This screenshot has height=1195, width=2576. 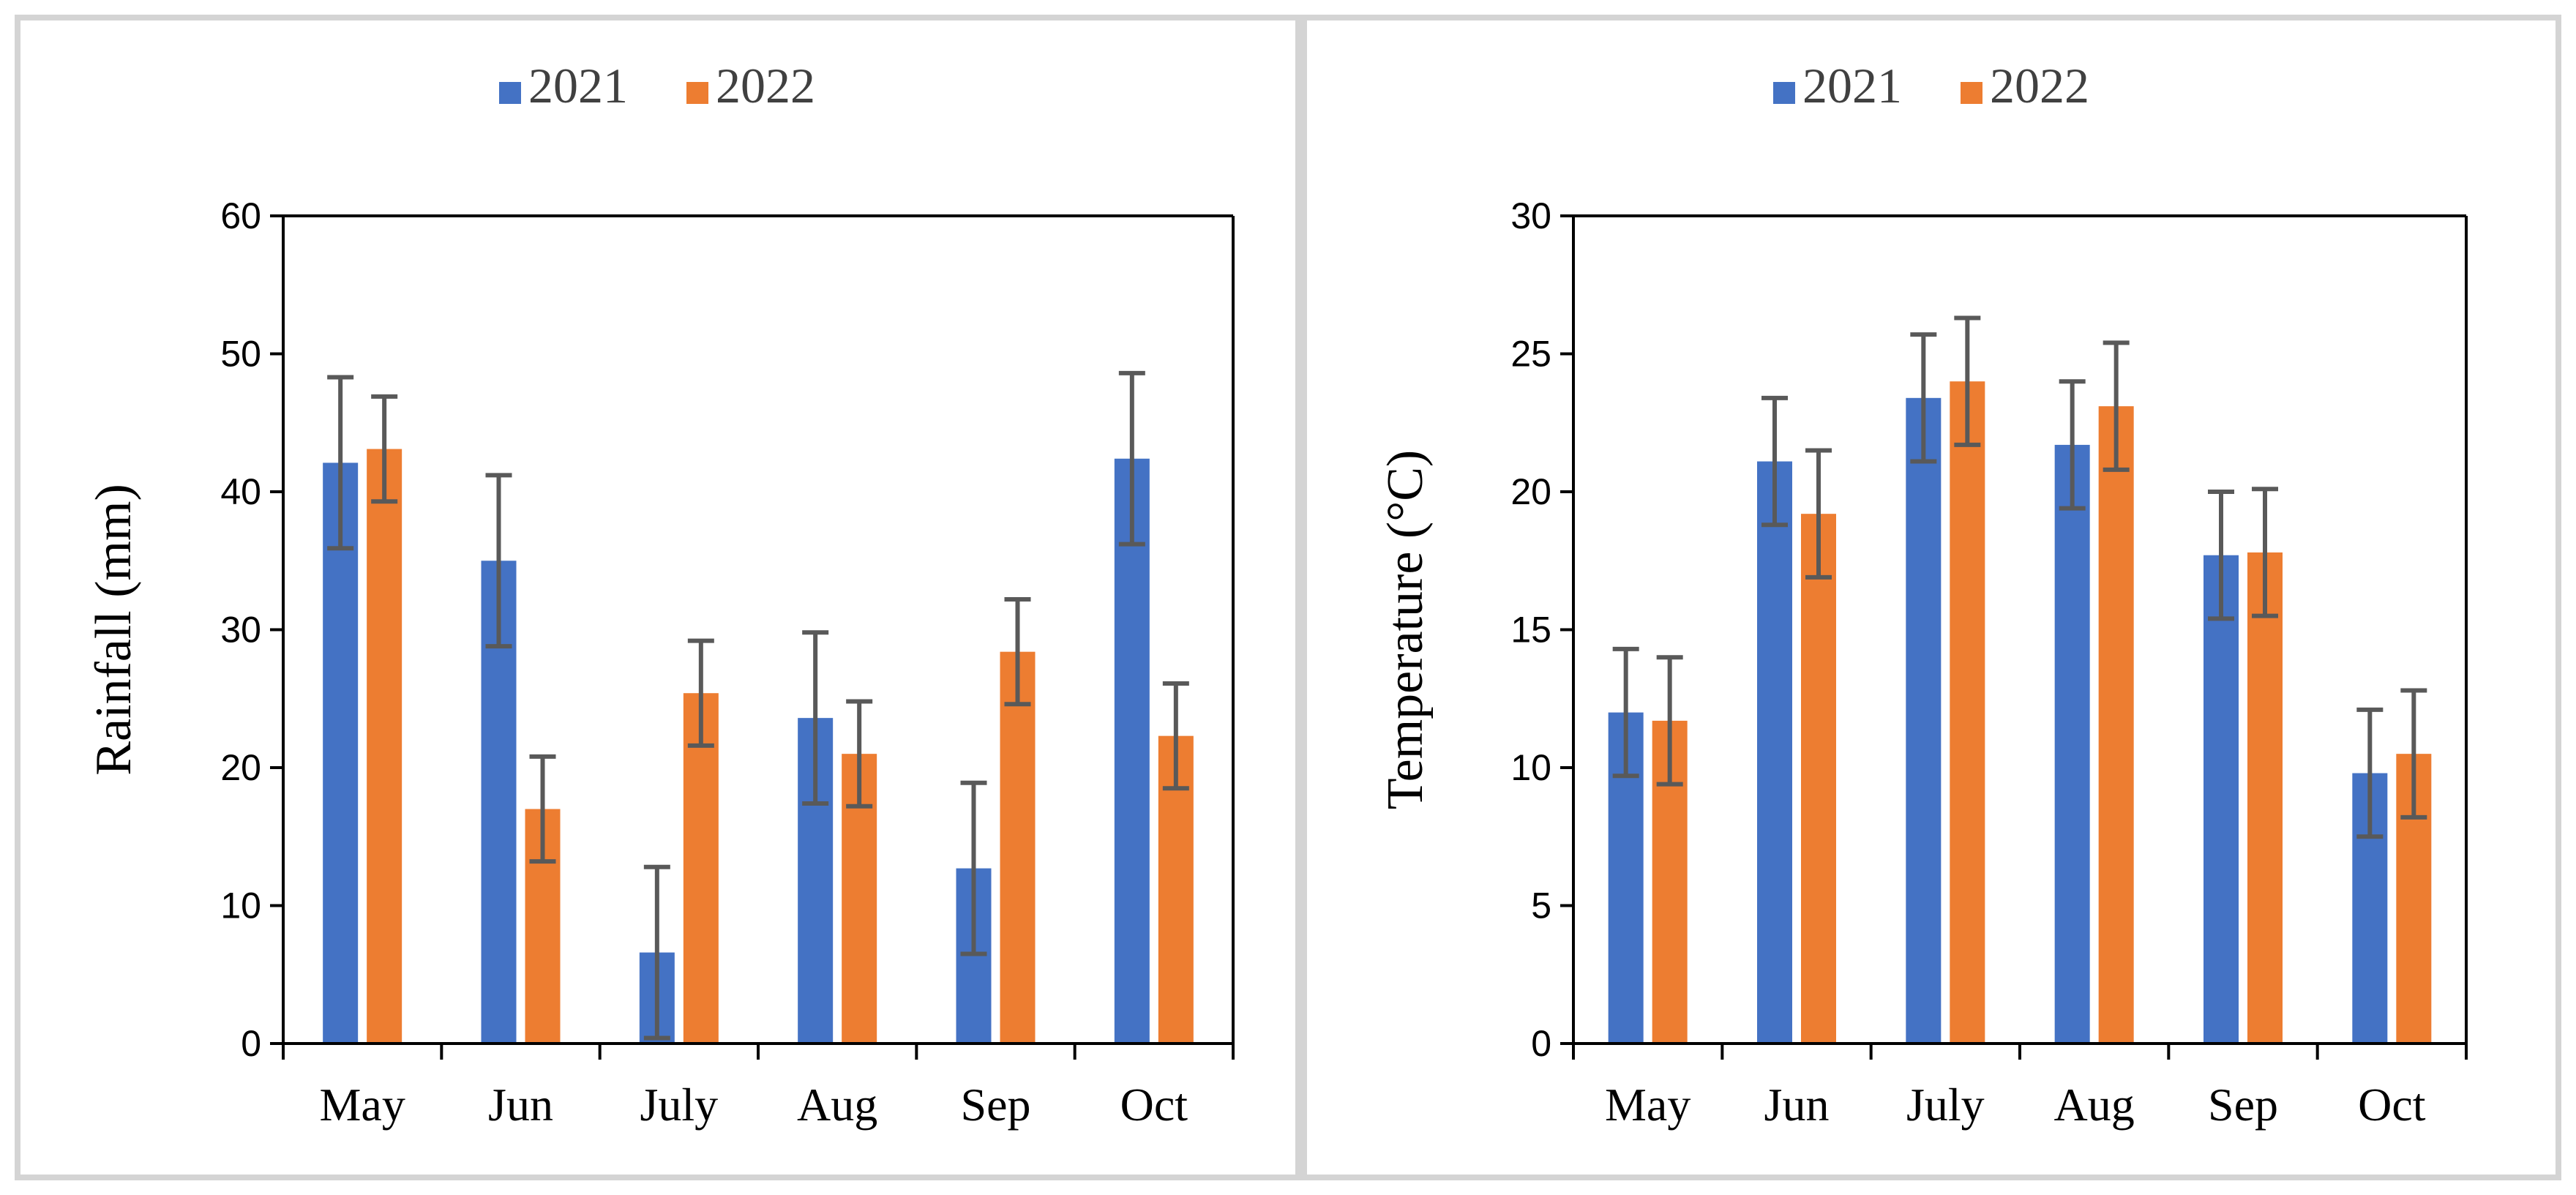 What do you see at coordinates (1818, 779) in the screenshot?
I see `bar-2022-Jun` at bounding box center [1818, 779].